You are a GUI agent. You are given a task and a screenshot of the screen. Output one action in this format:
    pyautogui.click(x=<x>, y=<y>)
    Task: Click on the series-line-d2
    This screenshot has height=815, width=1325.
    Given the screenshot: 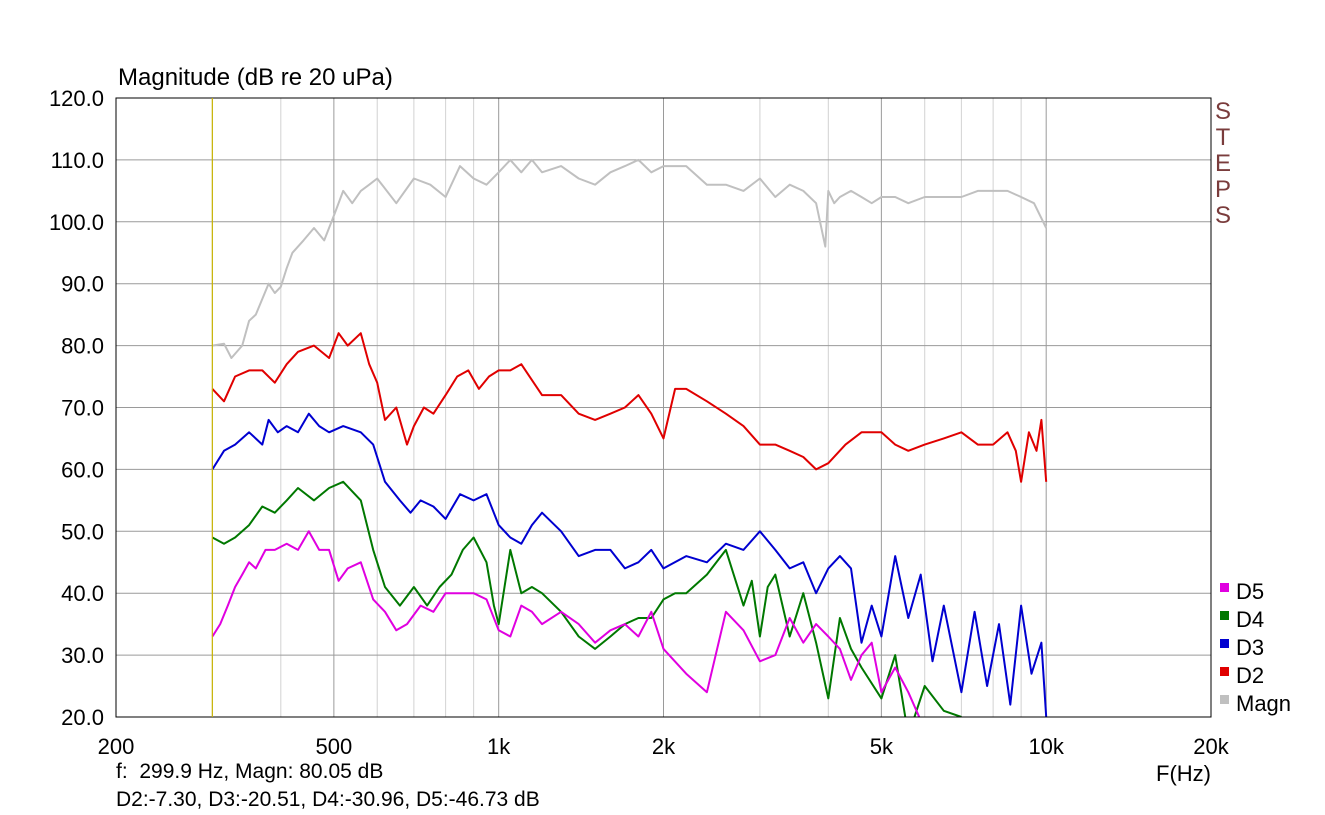 What is the action you would take?
    pyautogui.click(x=629, y=407)
    